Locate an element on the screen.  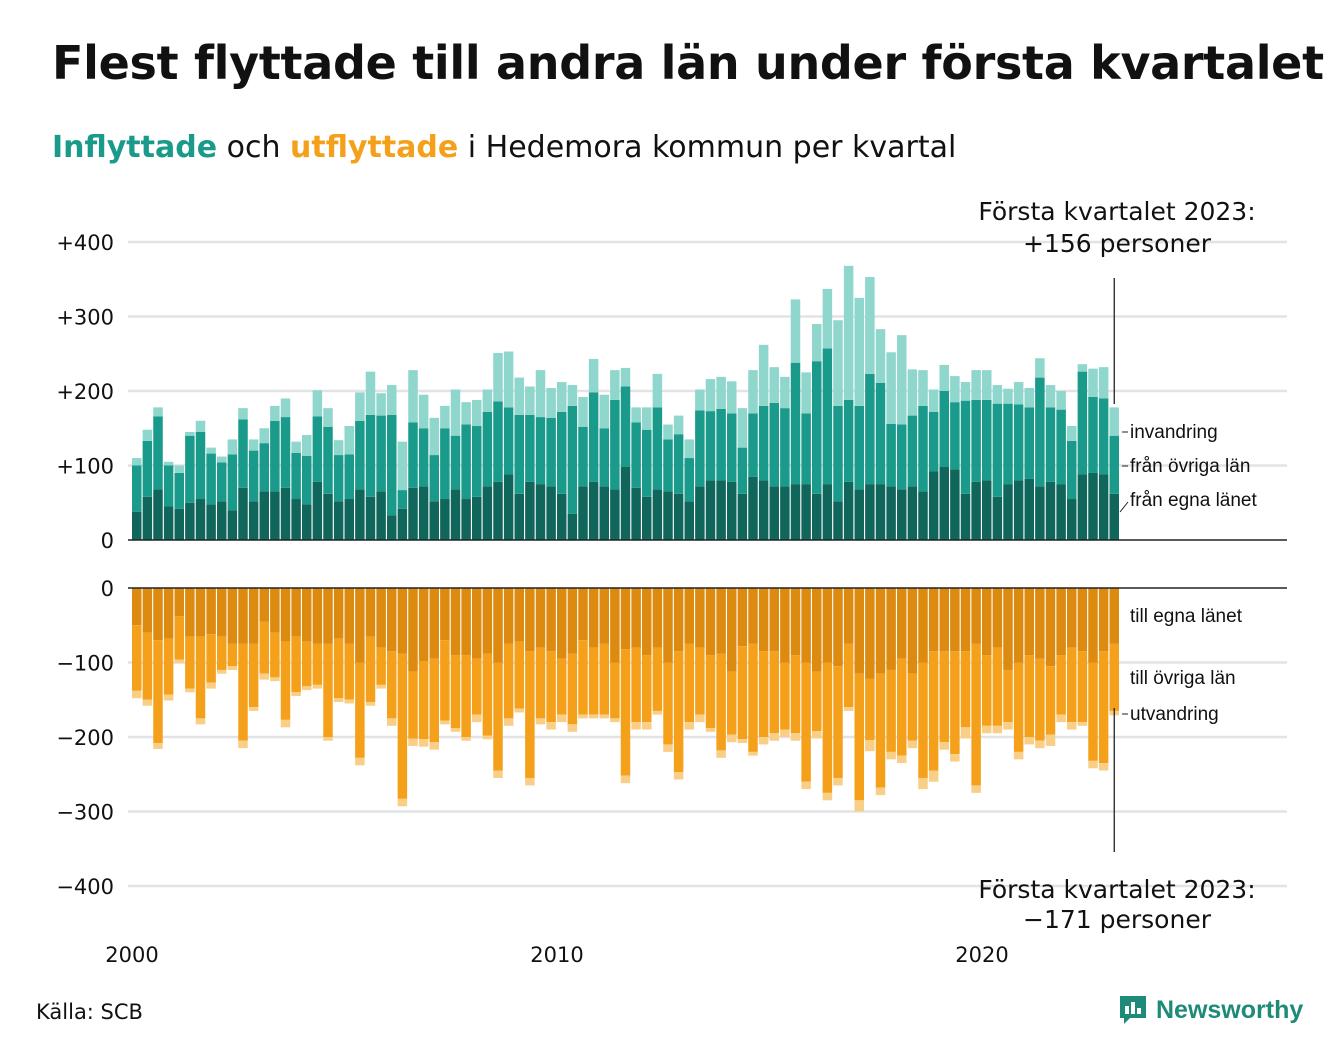
annotation-bottom: −171 personer is located at coordinates (1117, 919).